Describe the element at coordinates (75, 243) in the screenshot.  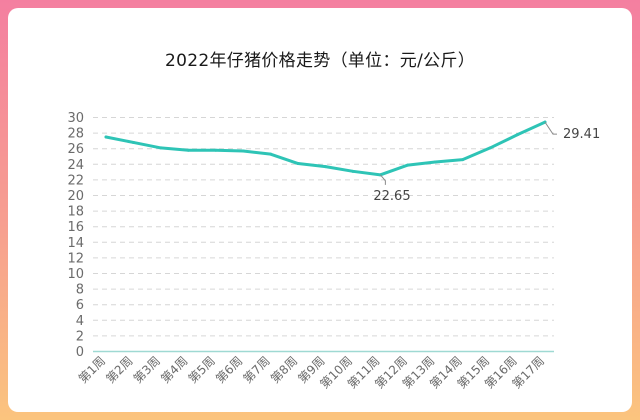
I see `y-tick-label: 14` at that location.